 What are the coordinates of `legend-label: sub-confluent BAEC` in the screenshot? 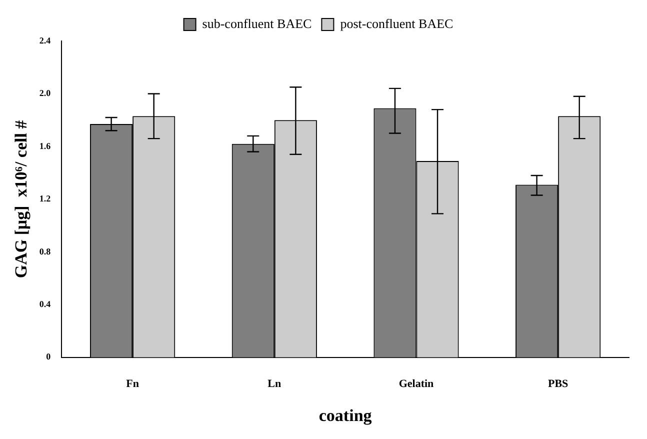 It's located at (257, 23).